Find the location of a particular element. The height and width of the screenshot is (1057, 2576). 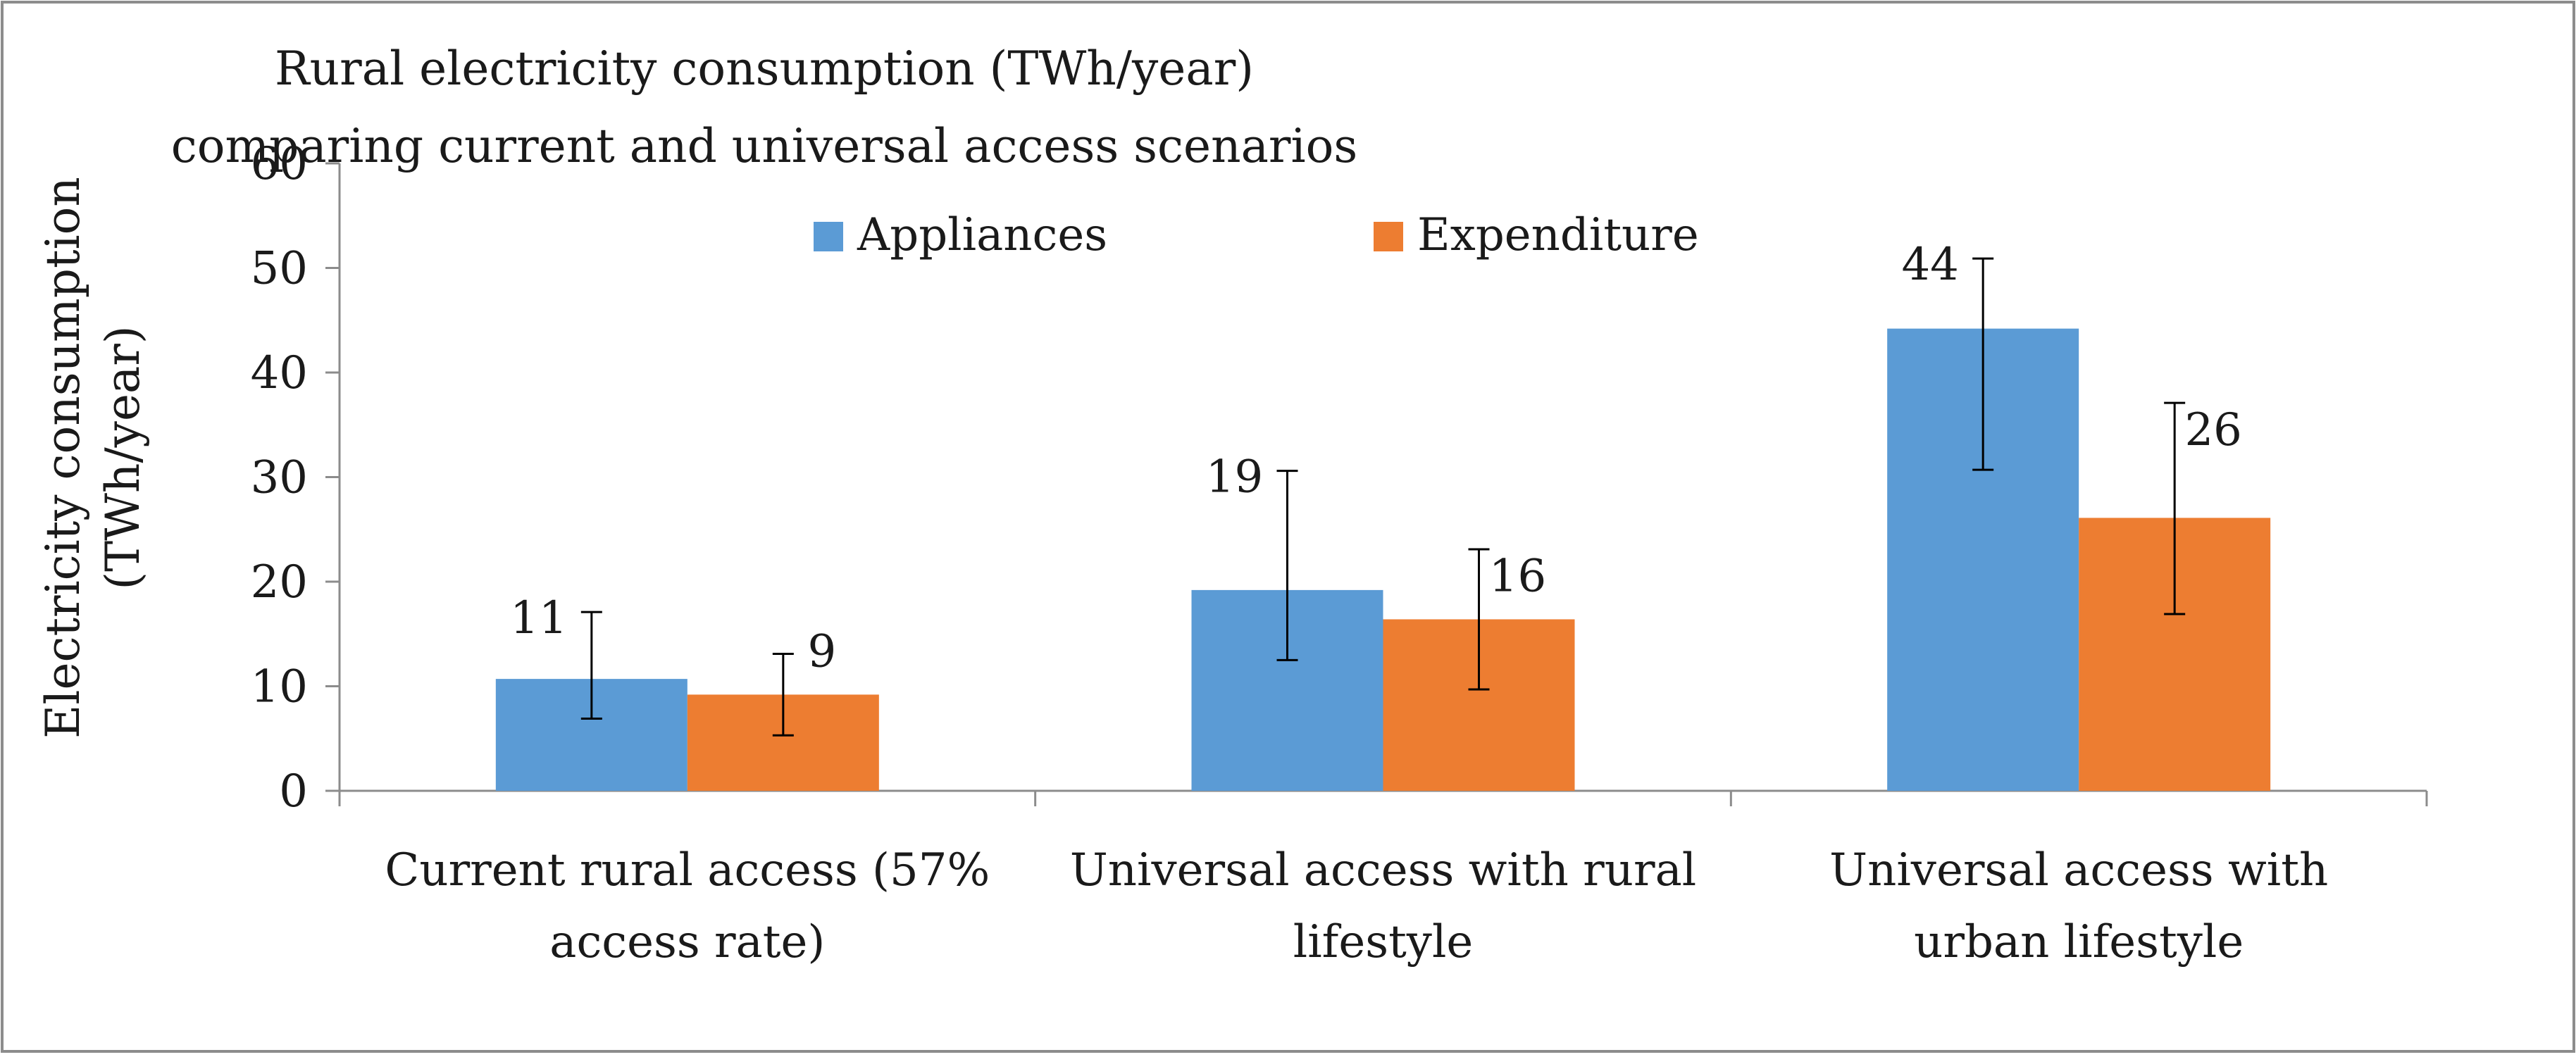

data-label-appliances-2: 44 is located at coordinates (1929, 265).